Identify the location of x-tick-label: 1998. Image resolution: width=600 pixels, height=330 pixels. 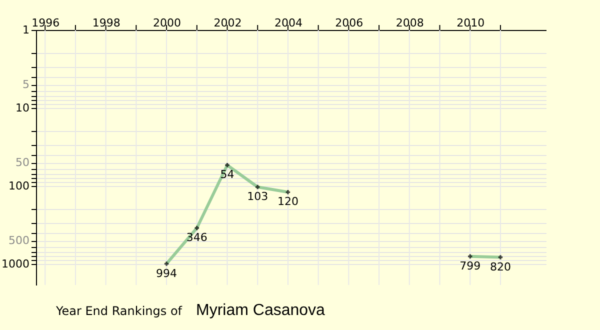
(106, 23).